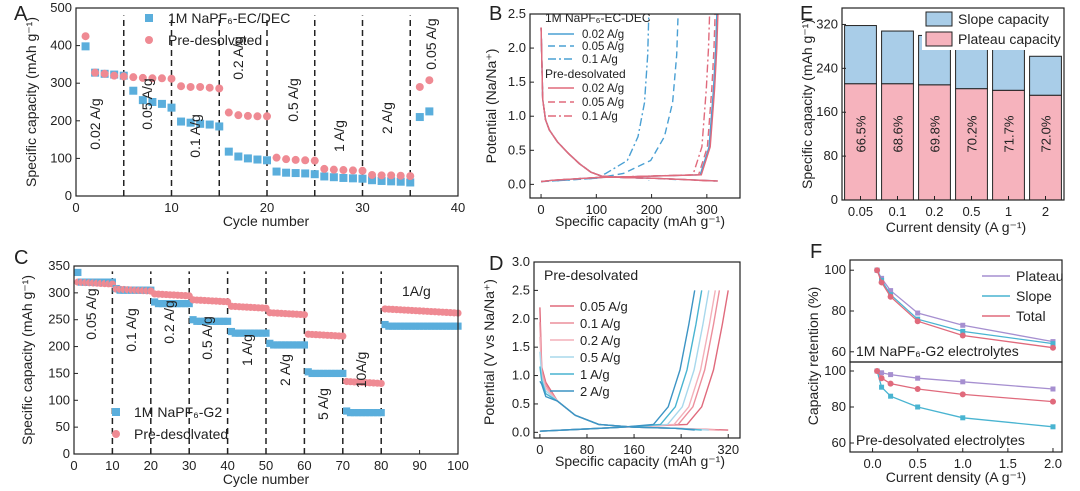 This screenshot has width=1080, height=491. I want to click on legend-label-a-ecdec: 1M NaPF₆-EC/DEC, so click(229, 18).